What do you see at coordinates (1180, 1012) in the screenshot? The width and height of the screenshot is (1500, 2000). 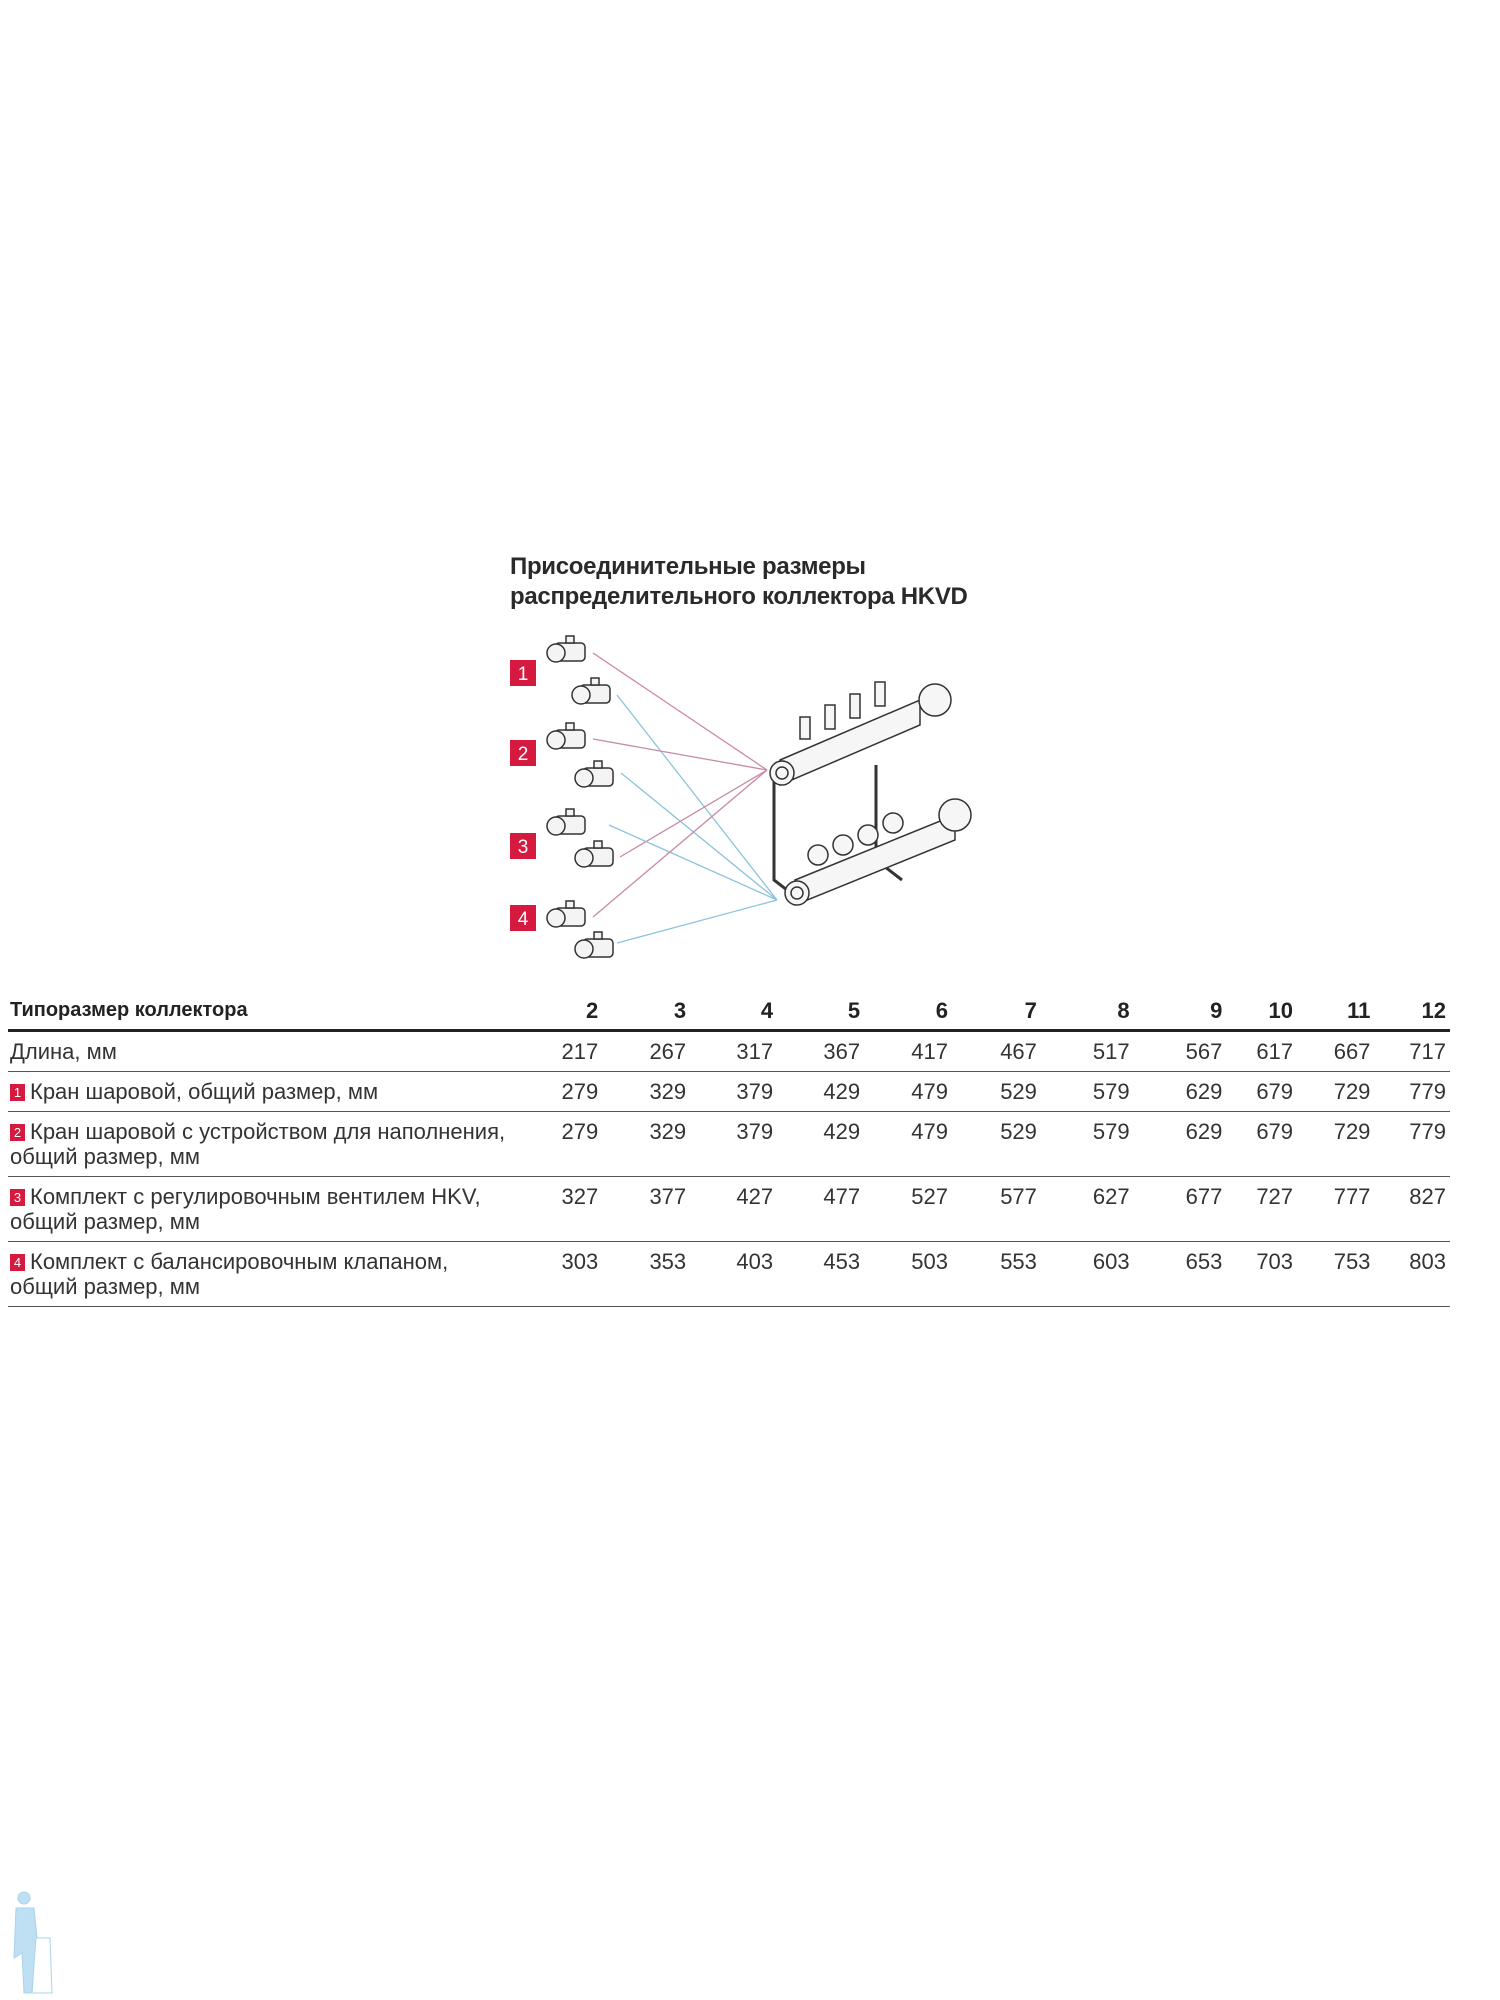 I see `size-header: 9` at bounding box center [1180, 1012].